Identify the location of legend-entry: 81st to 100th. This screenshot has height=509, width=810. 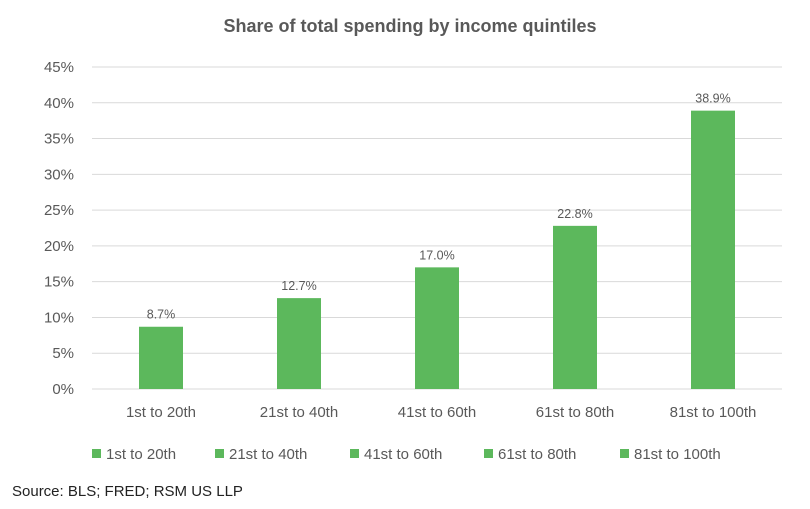
(677, 454).